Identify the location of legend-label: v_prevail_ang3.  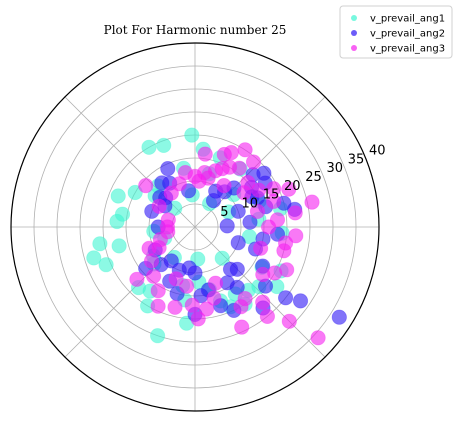
(407, 49).